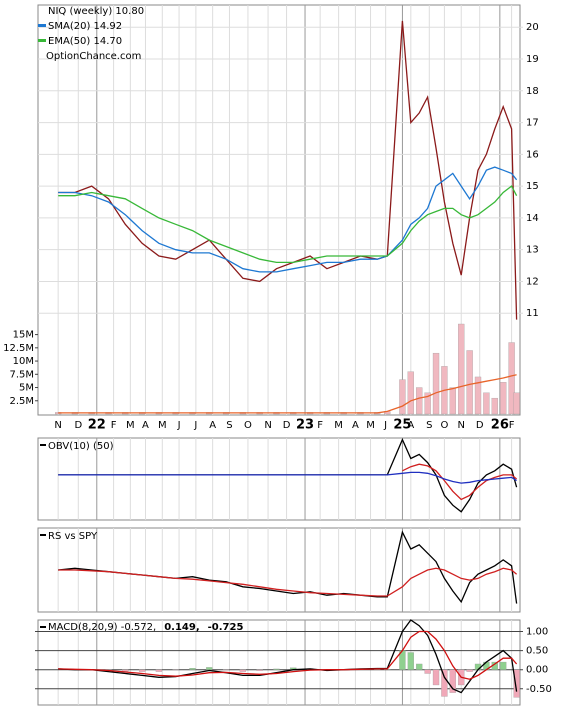  What do you see at coordinates (93, 56) in the screenshot?
I see `source: OptionChance.com` at bounding box center [93, 56].